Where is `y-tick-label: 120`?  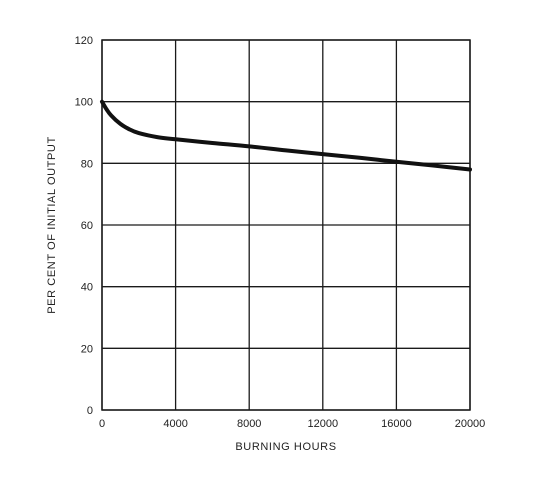 y-tick-label: 120 is located at coordinates (84, 41).